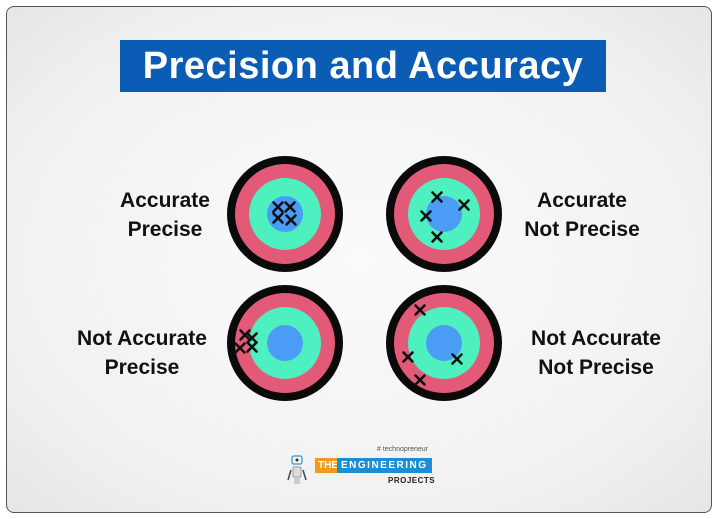 This screenshot has height=519, width=720. What do you see at coordinates (402, 449) in the screenshot?
I see `logo-tagline: # technopreneur` at bounding box center [402, 449].